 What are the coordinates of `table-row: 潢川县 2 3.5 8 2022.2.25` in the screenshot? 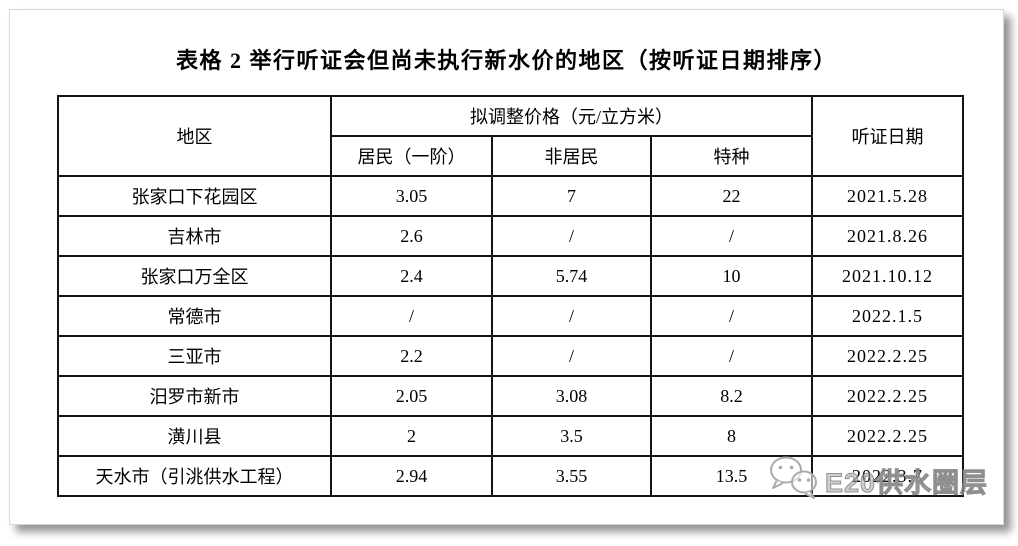 It's located at (510, 436).